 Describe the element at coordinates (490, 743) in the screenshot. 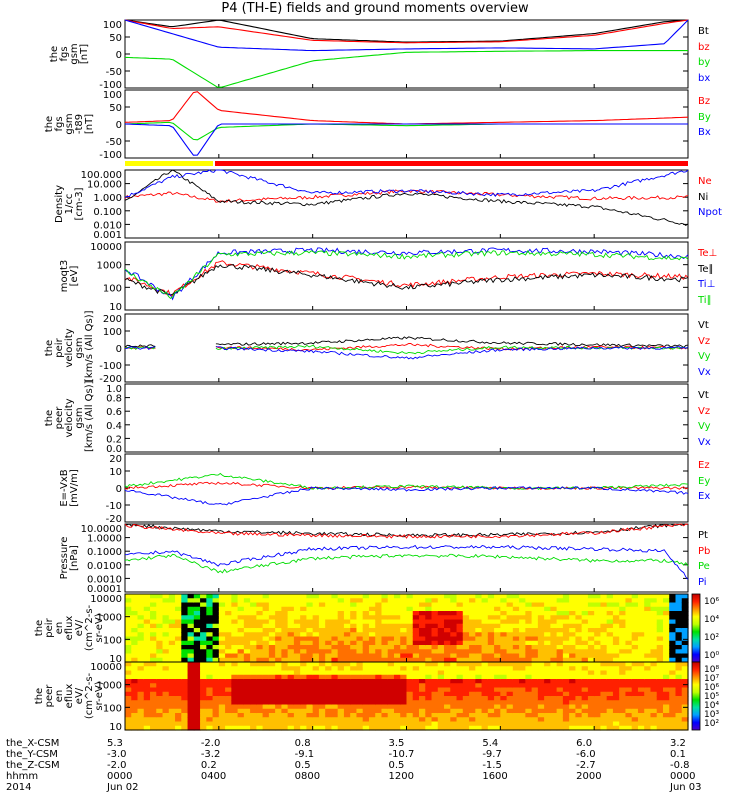

I see `footer-value: 5.4` at that location.